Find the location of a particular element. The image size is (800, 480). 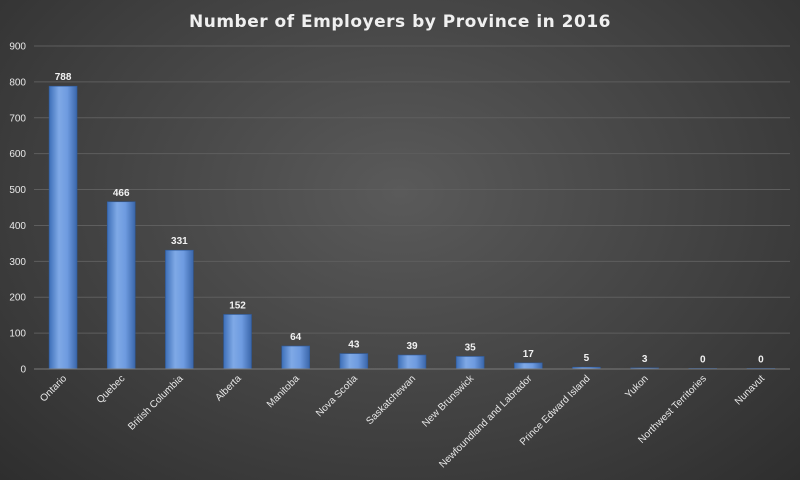

chart-title: Number of Employers by Province in 2016 is located at coordinates (400, 22).